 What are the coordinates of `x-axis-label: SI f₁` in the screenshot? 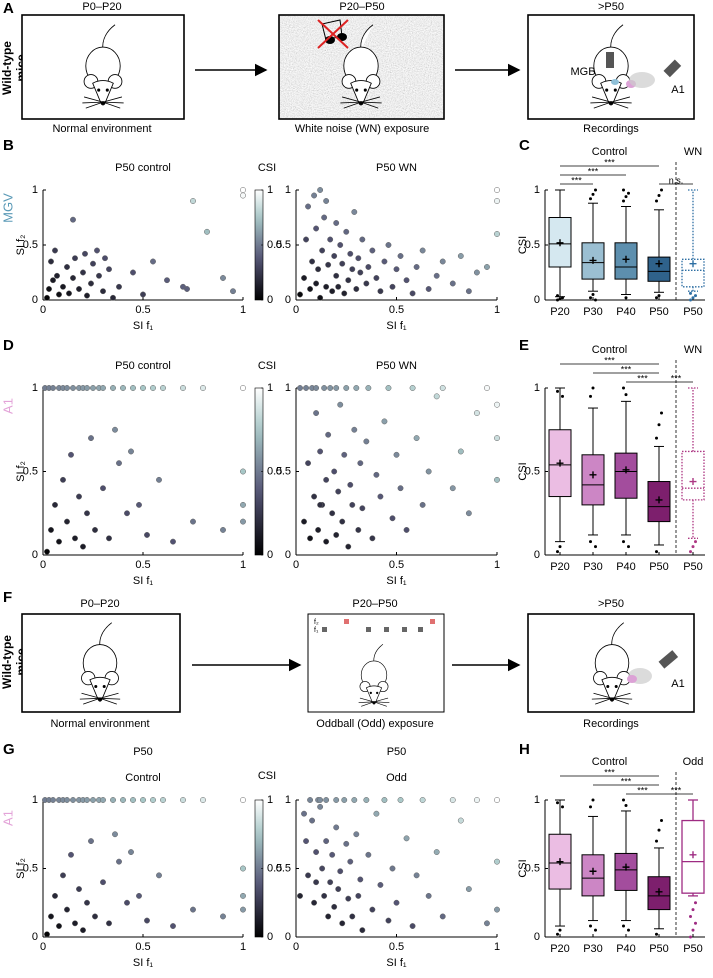 It's located at (396, 326).